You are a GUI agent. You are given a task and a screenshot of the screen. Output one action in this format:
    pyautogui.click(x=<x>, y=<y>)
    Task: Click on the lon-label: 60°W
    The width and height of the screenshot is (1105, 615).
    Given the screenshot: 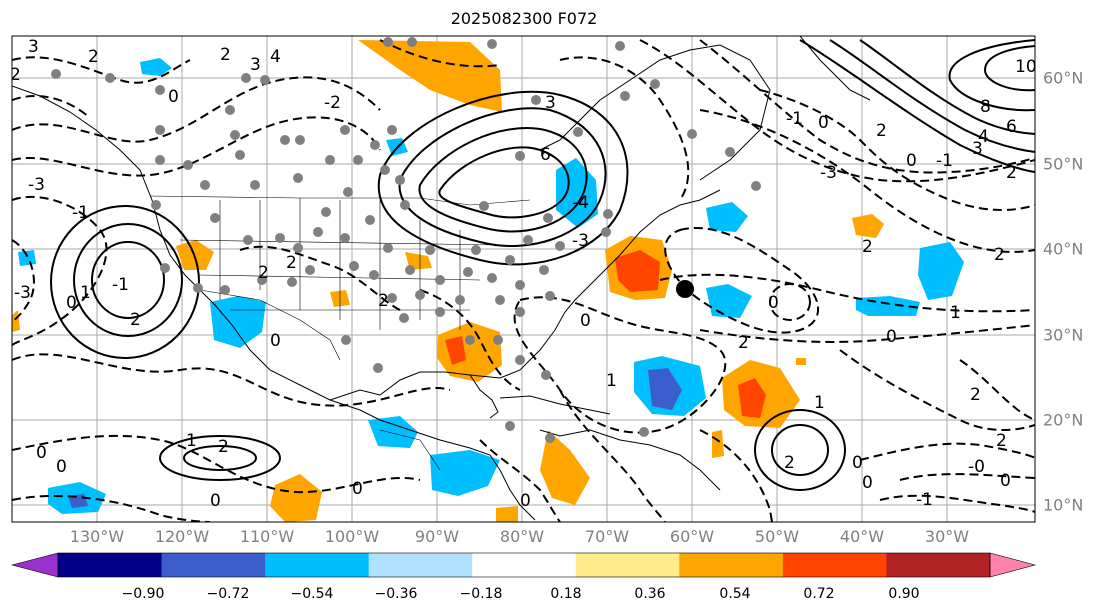 What is the action you would take?
    pyautogui.click(x=692, y=536)
    